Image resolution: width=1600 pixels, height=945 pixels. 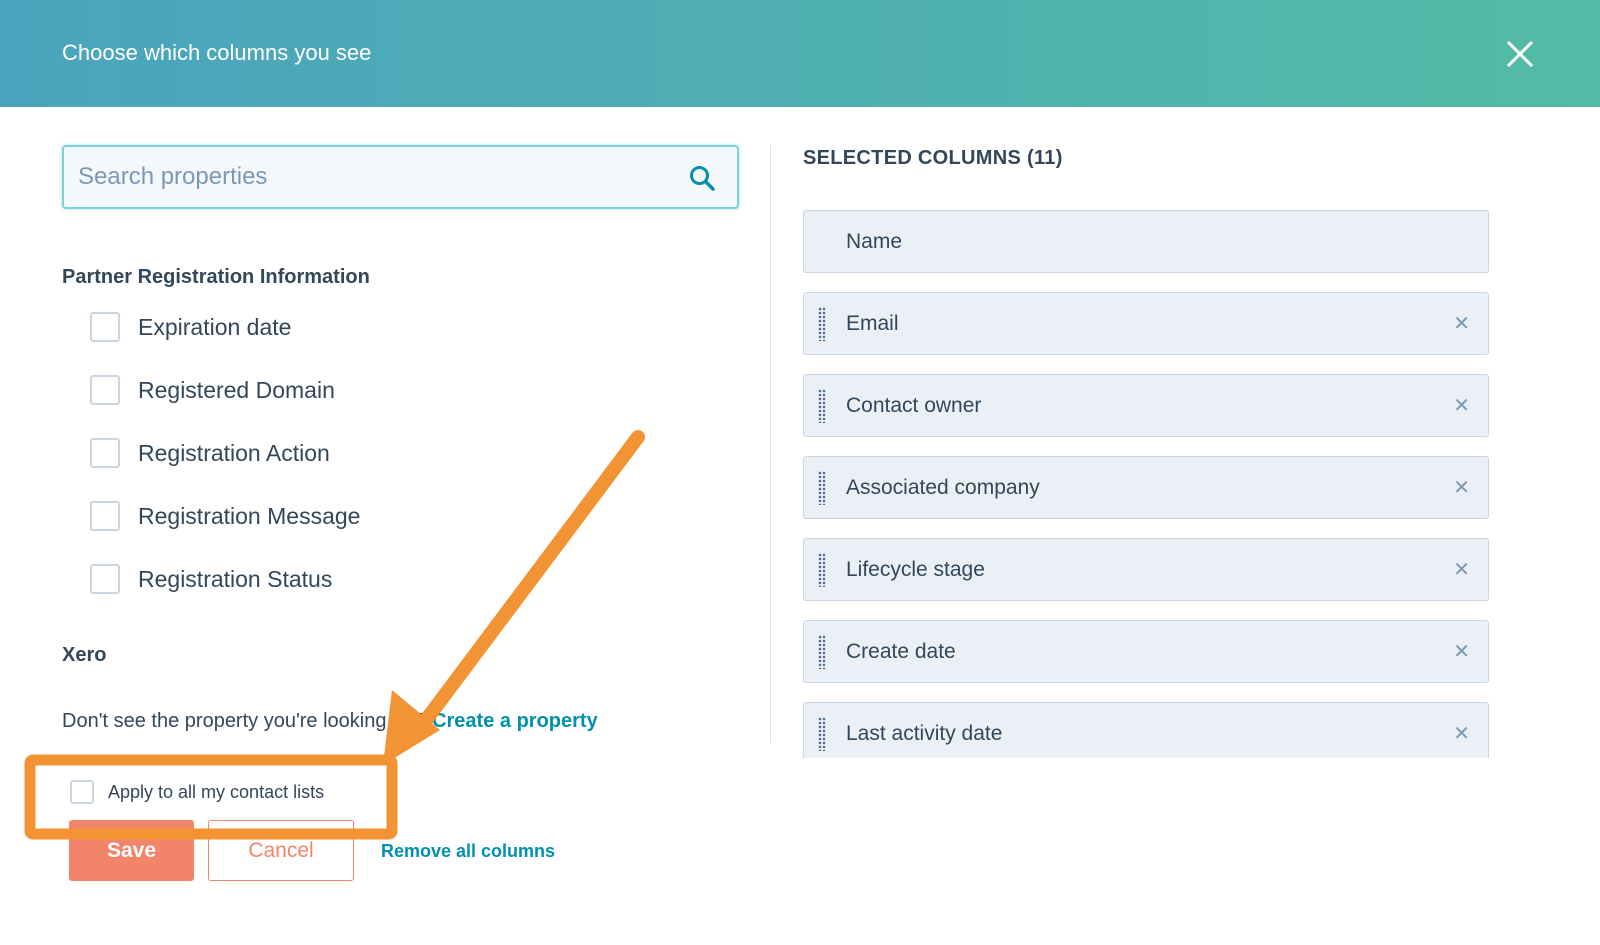 What do you see at coordinates (1146, 569) in the screenshot?
I see `column-item: Lifecycle stage ✕` at bounding box center [1146, 569].